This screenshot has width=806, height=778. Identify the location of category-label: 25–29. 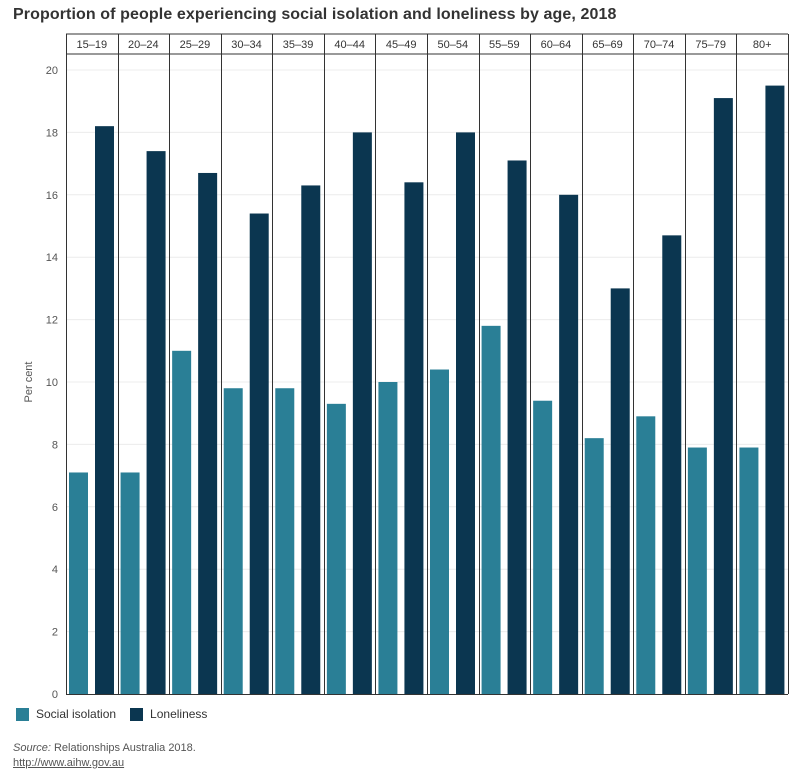
(195, 45).